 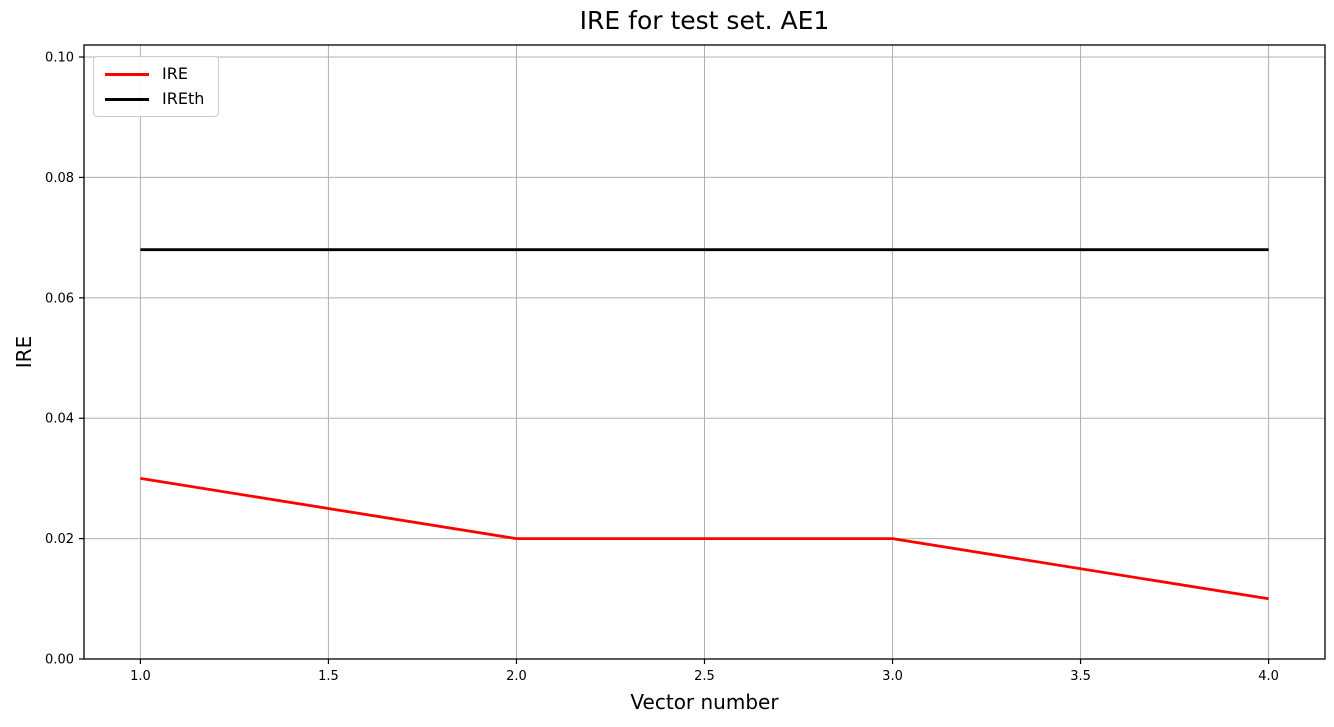 I want to click on y-tick-label: 0.00, so click(x=59, y=660).